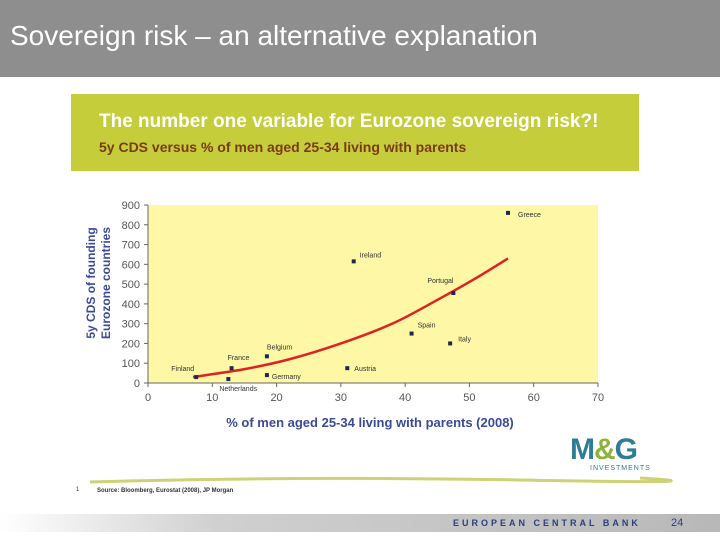  I want to click on data-label-greece: Greece, so click(529, 215).